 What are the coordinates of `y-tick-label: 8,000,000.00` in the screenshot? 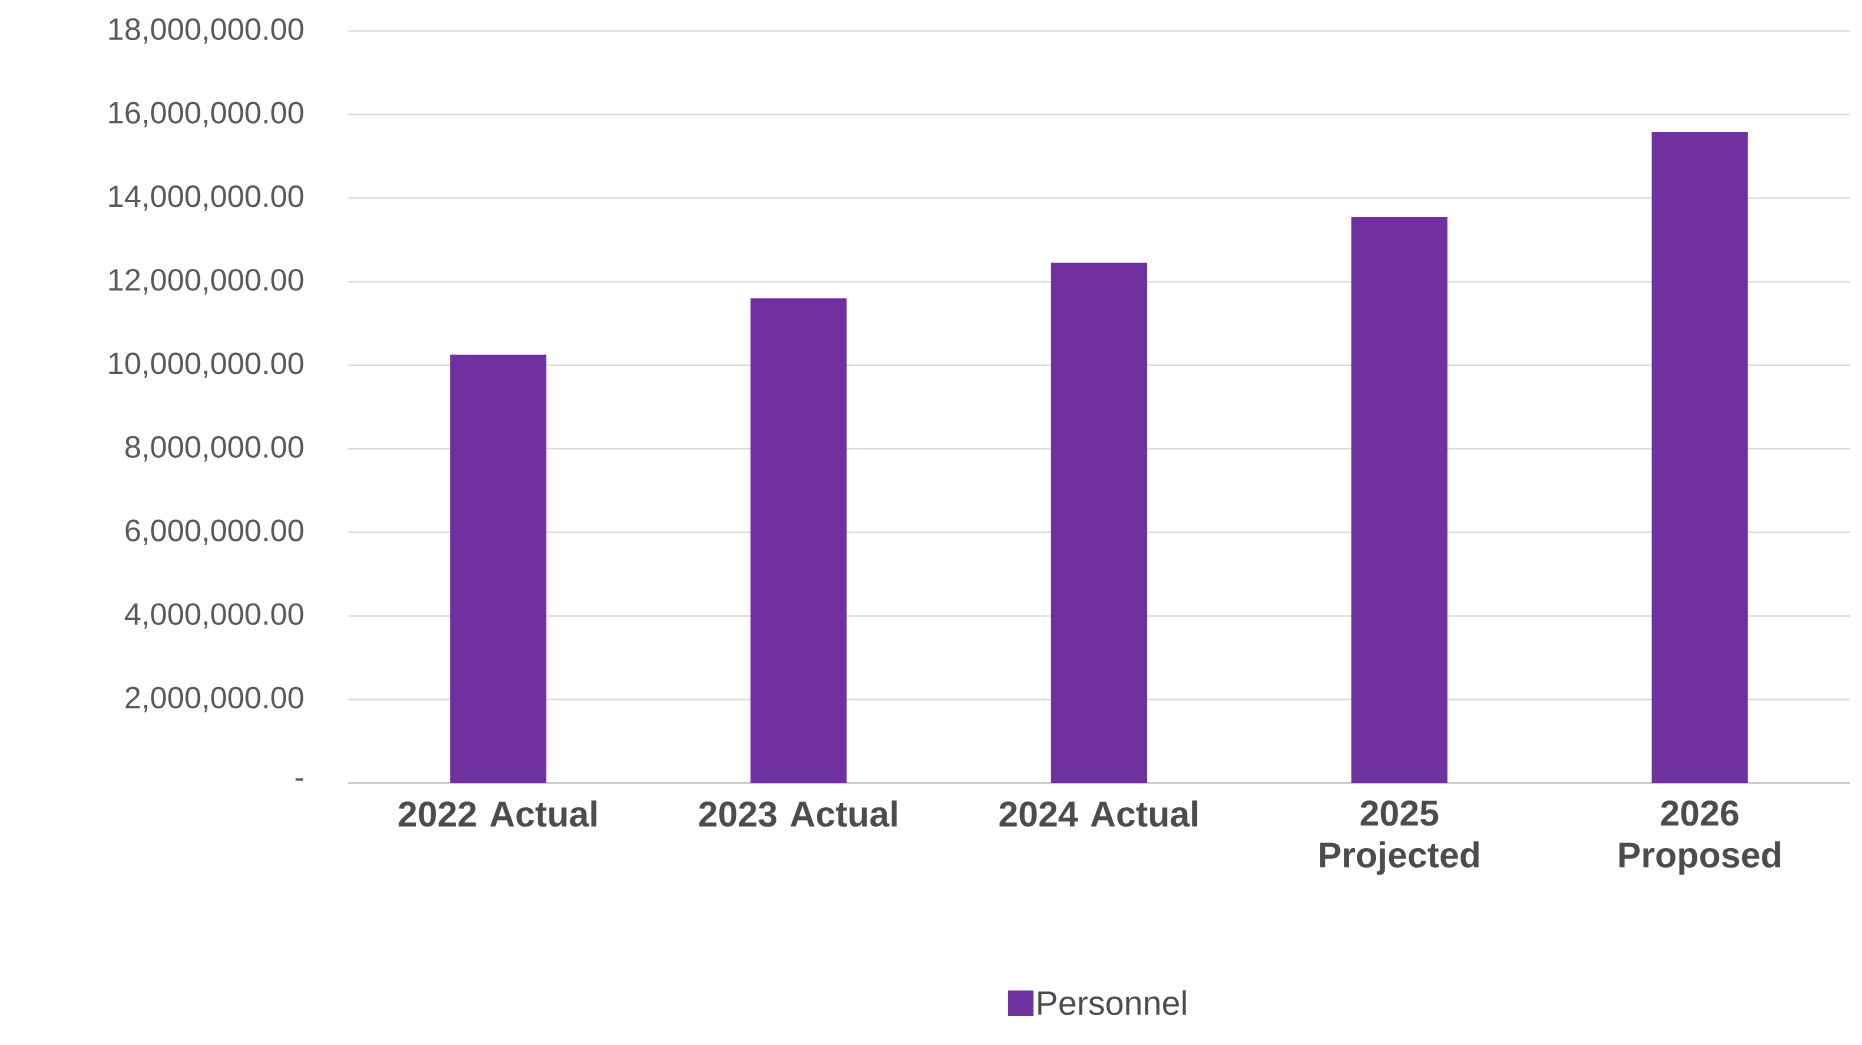 It's located at (214, 449).